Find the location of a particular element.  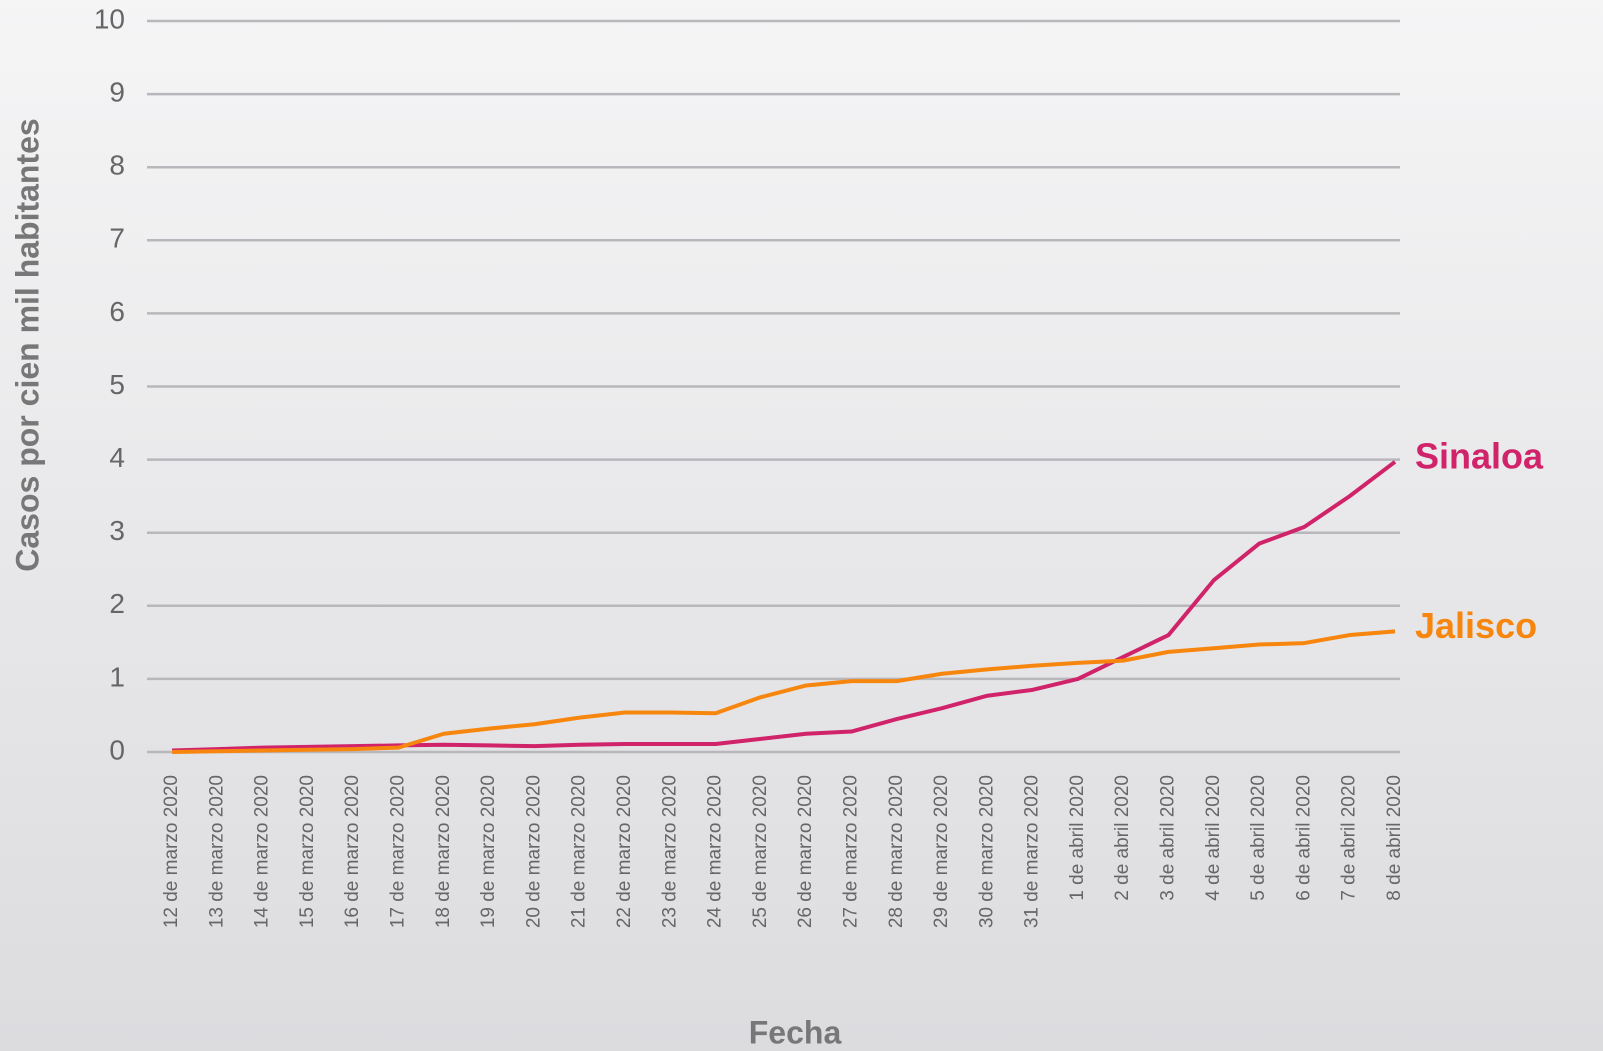

y-tick-label: 0 is located at coordinates (117, 749).